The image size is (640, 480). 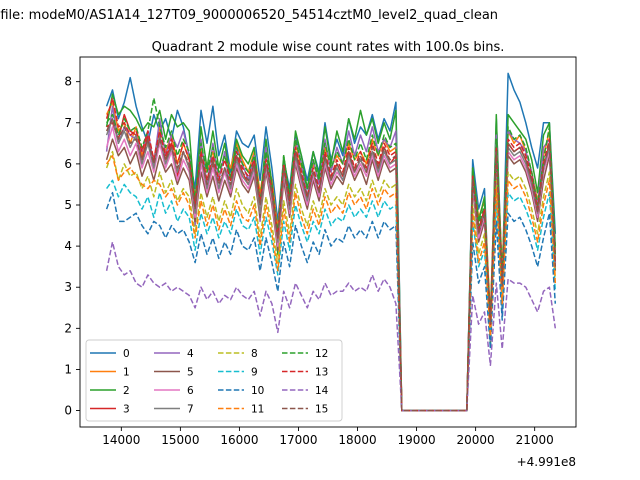 What do you see at coordinates (68, 411) in the screenshot?
I see `y-tick-label: 0` at bounding box center [68, 411].